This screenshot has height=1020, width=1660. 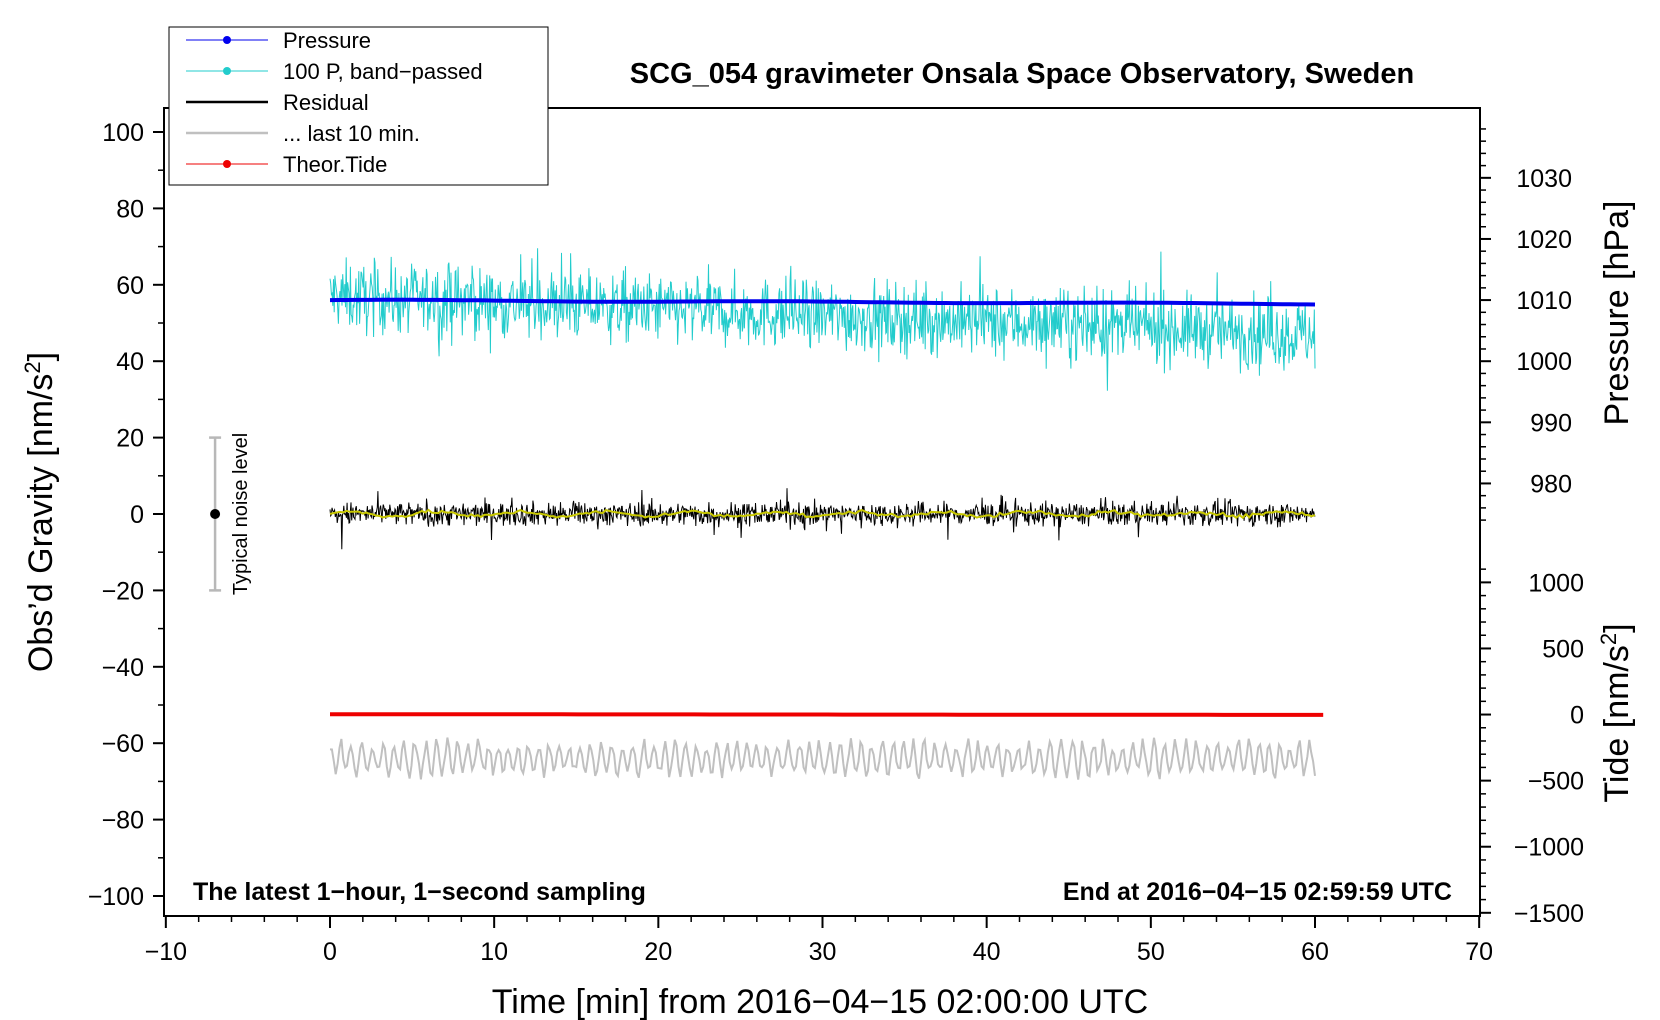 I want to click on pressure-tick-label: 990, so click(x=1551, y=423).